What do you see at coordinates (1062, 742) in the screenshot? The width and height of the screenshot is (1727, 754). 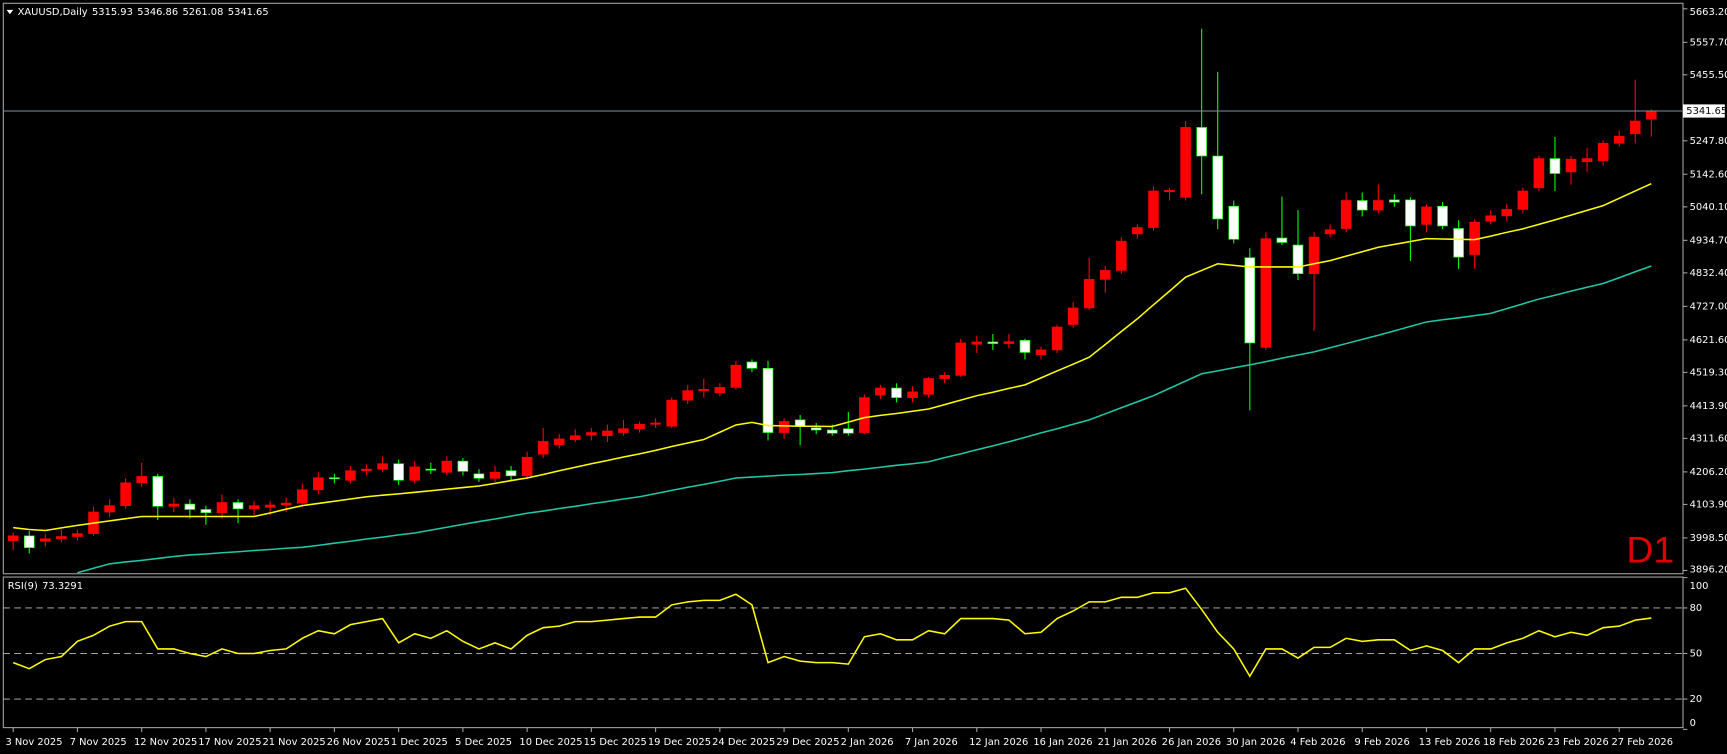 I see `x-tick-label: 16 Jan 2026` at bounding box center [1062, 742].